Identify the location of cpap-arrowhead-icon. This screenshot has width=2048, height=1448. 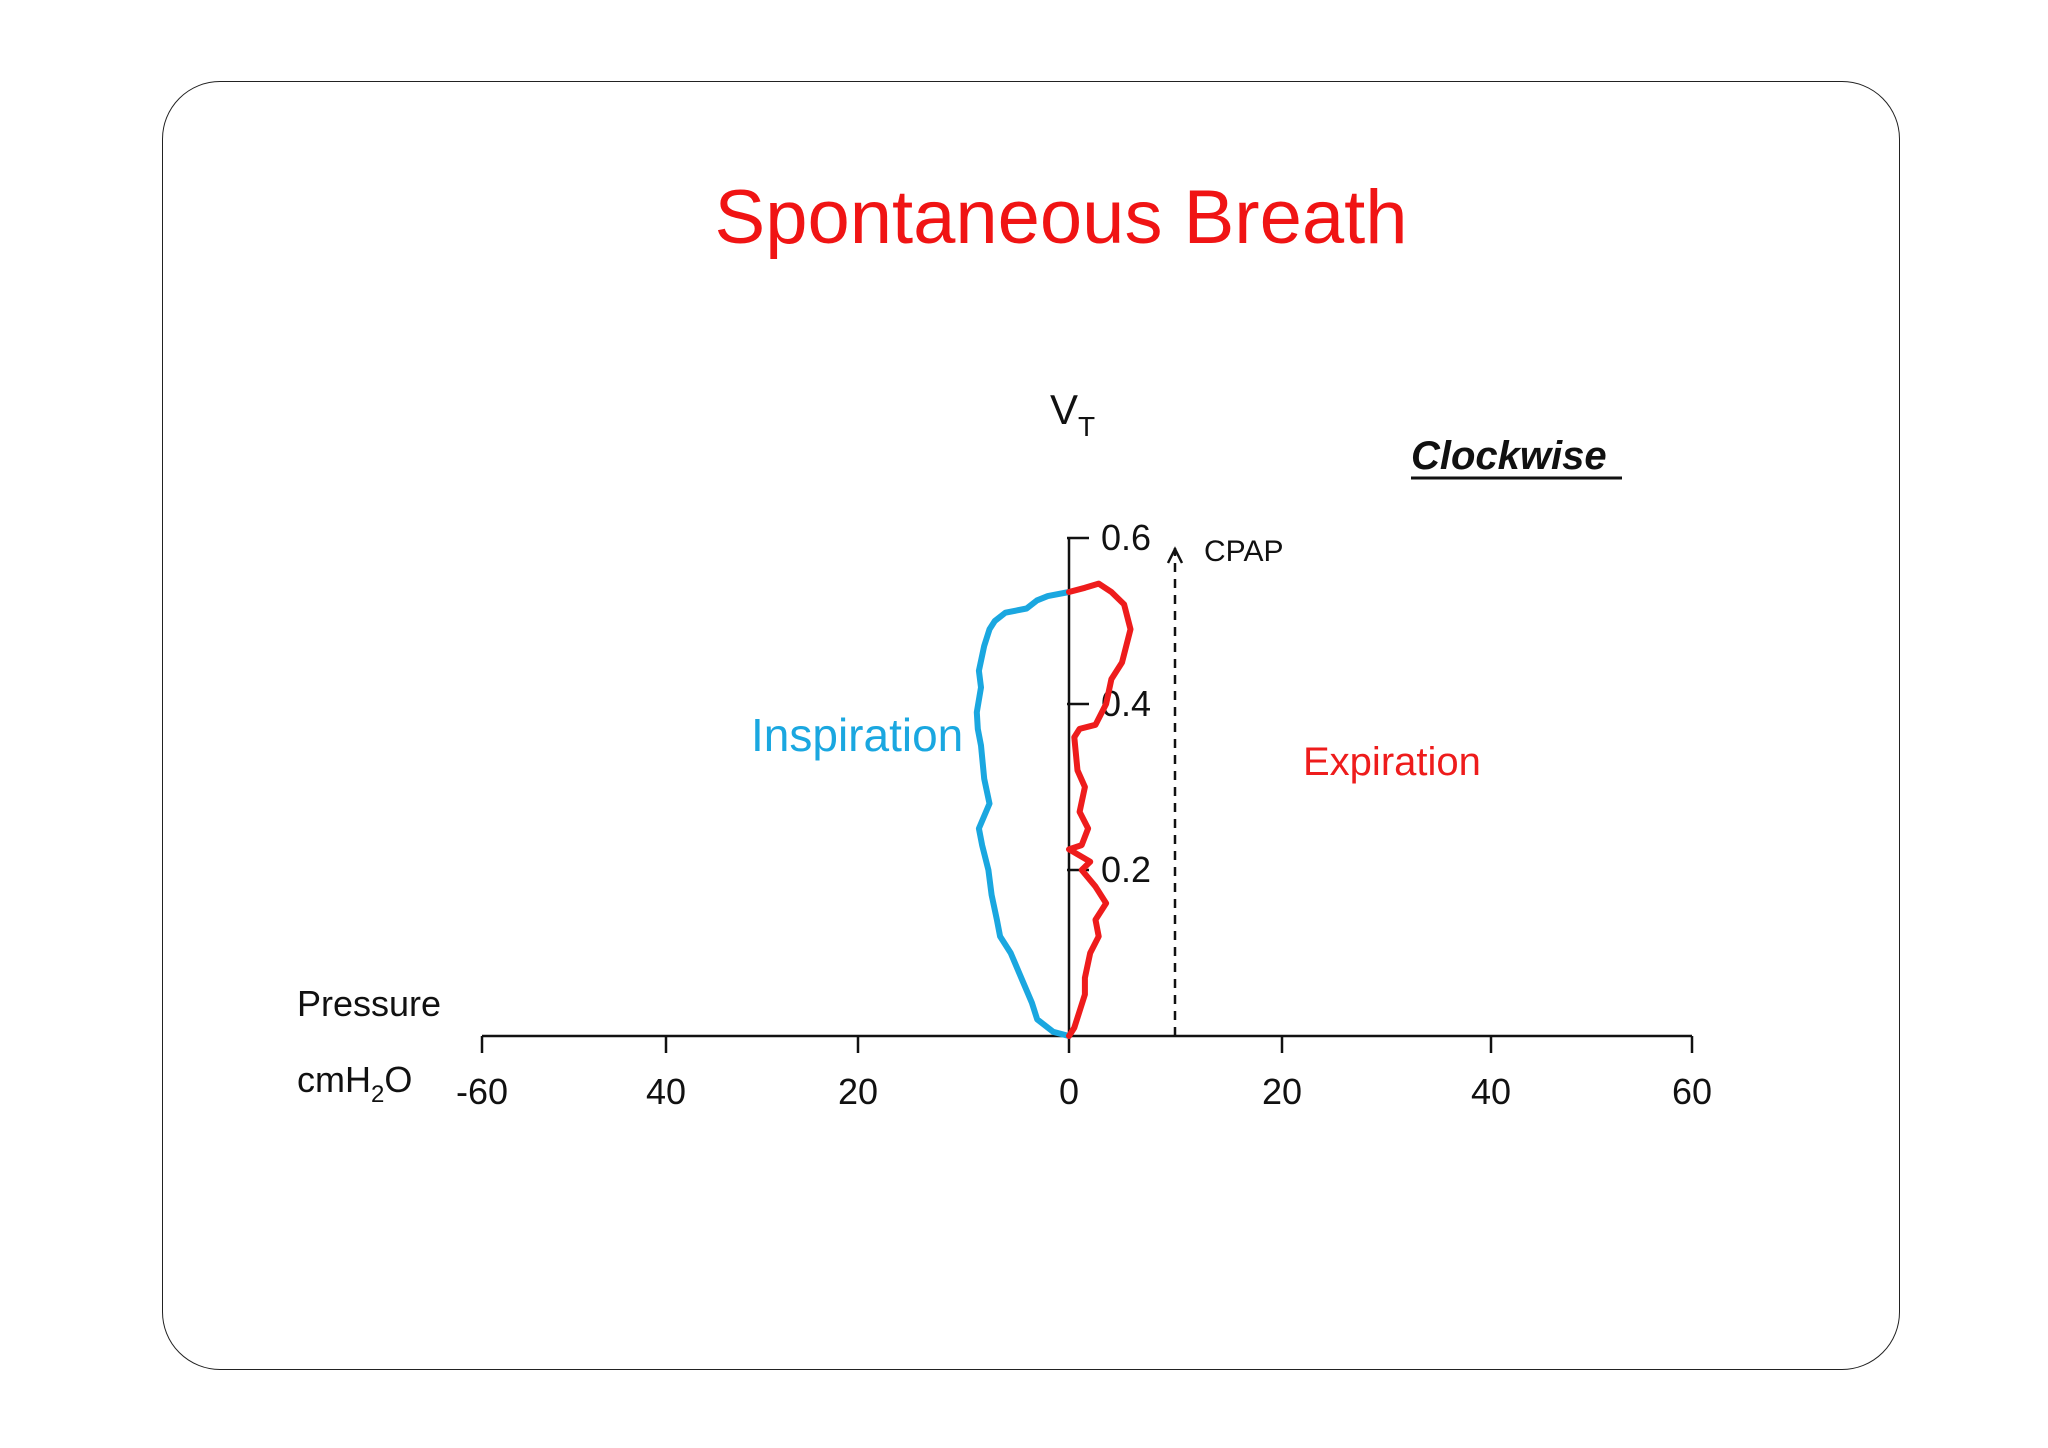
(1175, 555).